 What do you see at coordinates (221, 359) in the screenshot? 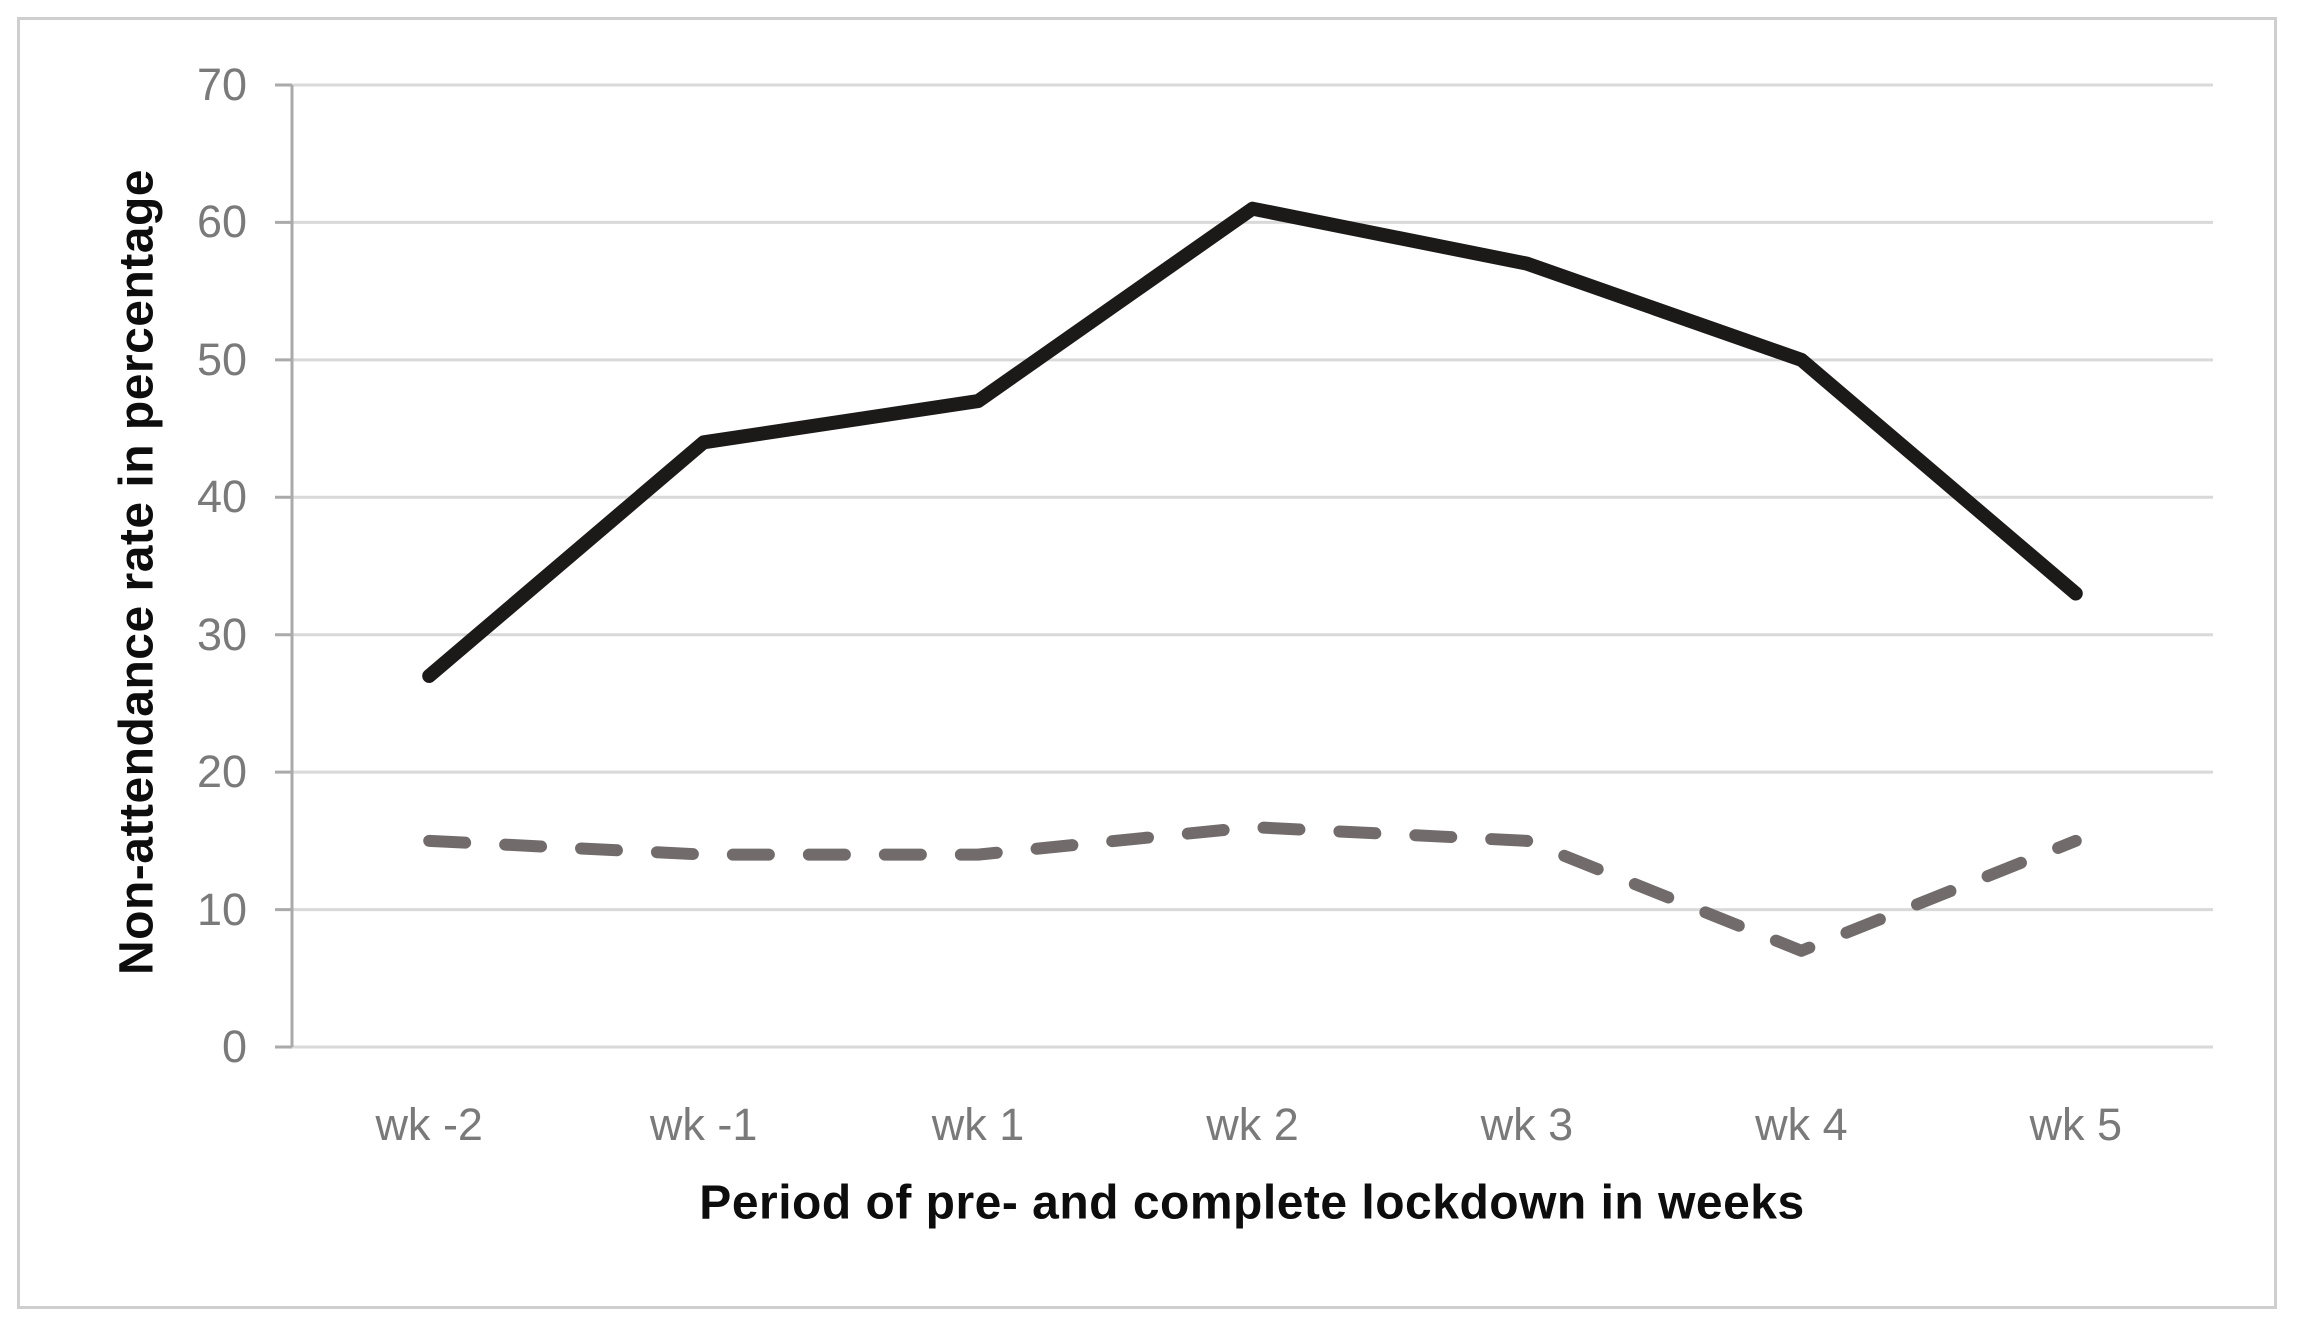
I see `y-tick-label-50: 50` at bounding box center [221, 359].